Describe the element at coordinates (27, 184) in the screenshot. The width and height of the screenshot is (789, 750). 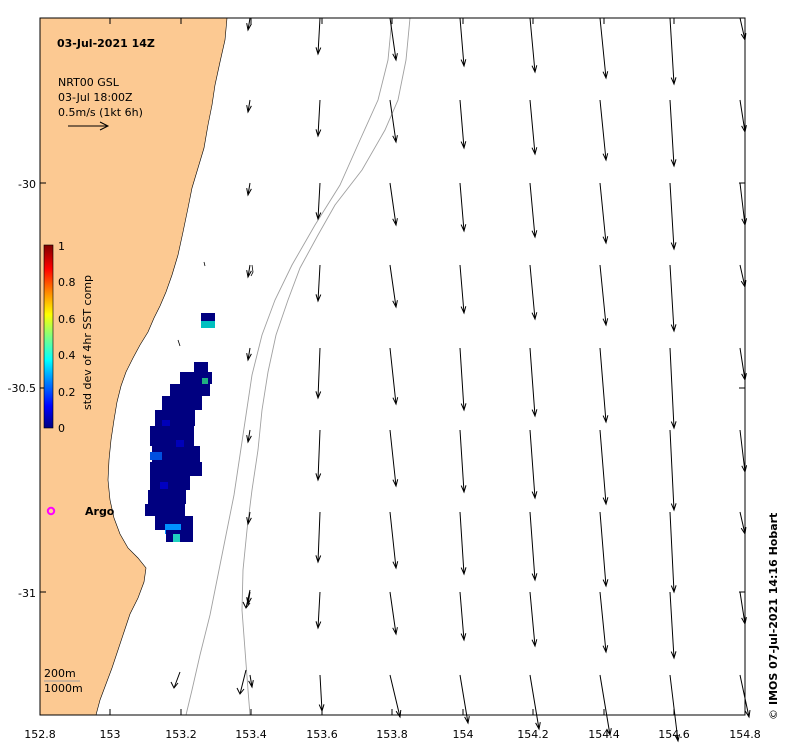
I see `y-tick-label: -30` at that location.